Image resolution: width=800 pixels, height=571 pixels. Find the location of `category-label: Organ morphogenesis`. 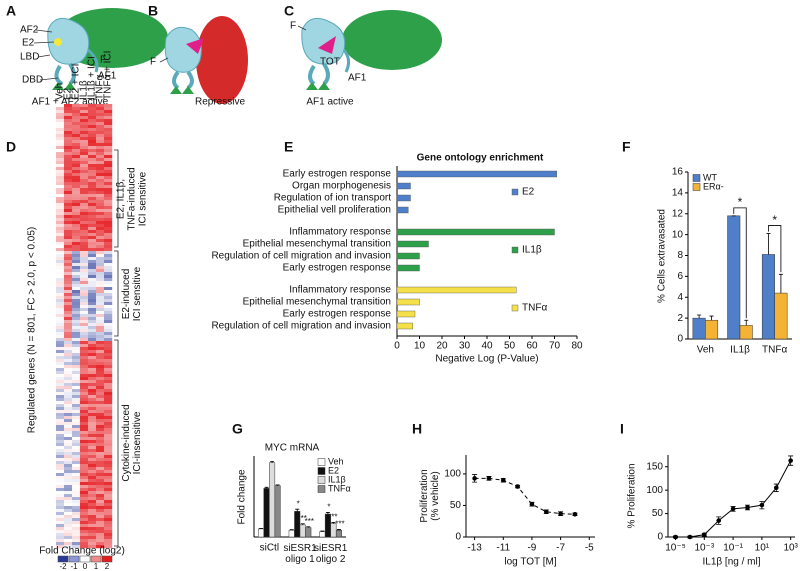

category-label: Organ morphogenesis is located at coordinates (341, 186).